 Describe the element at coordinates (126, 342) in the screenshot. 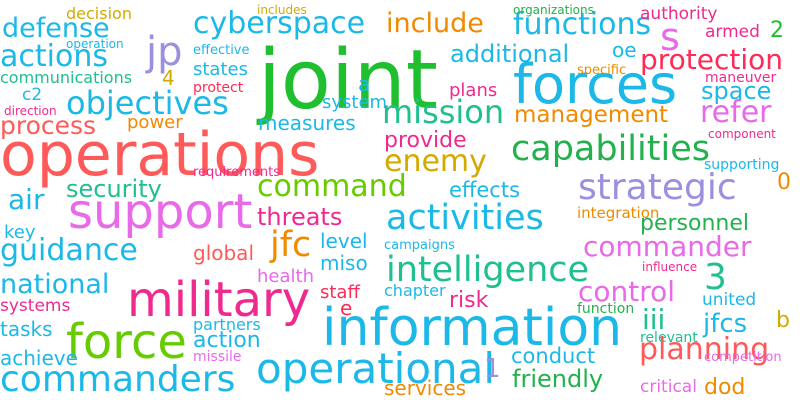

I see `word-force: force` at that location.